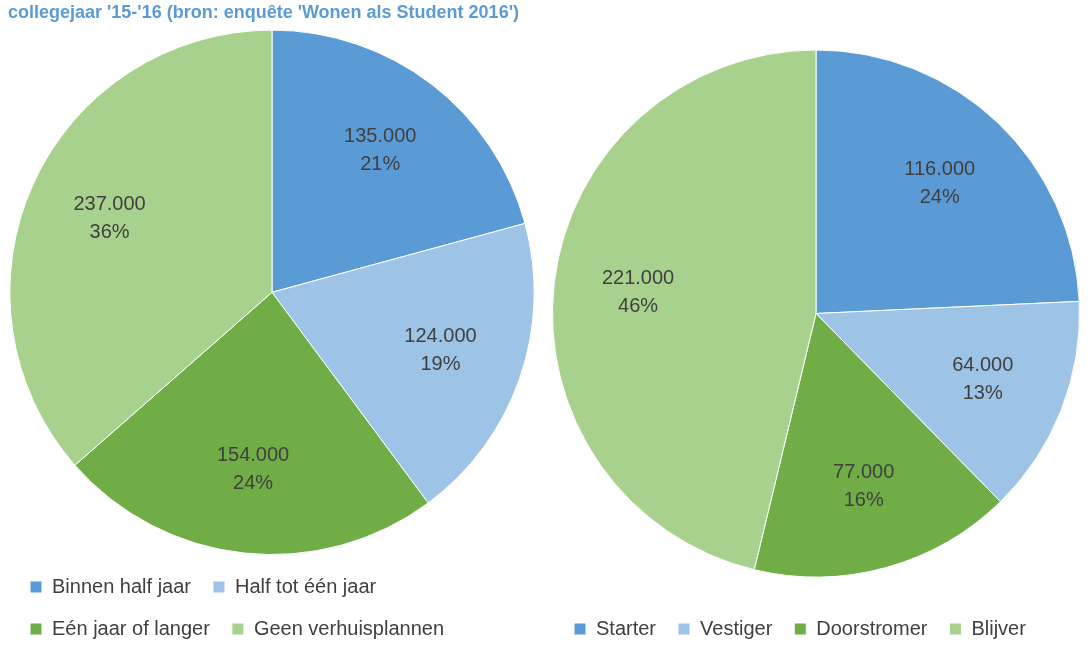  Describe the element at coordinates (736, 627) in the screenshot. I see `legend-label: Vestiger` at that location.